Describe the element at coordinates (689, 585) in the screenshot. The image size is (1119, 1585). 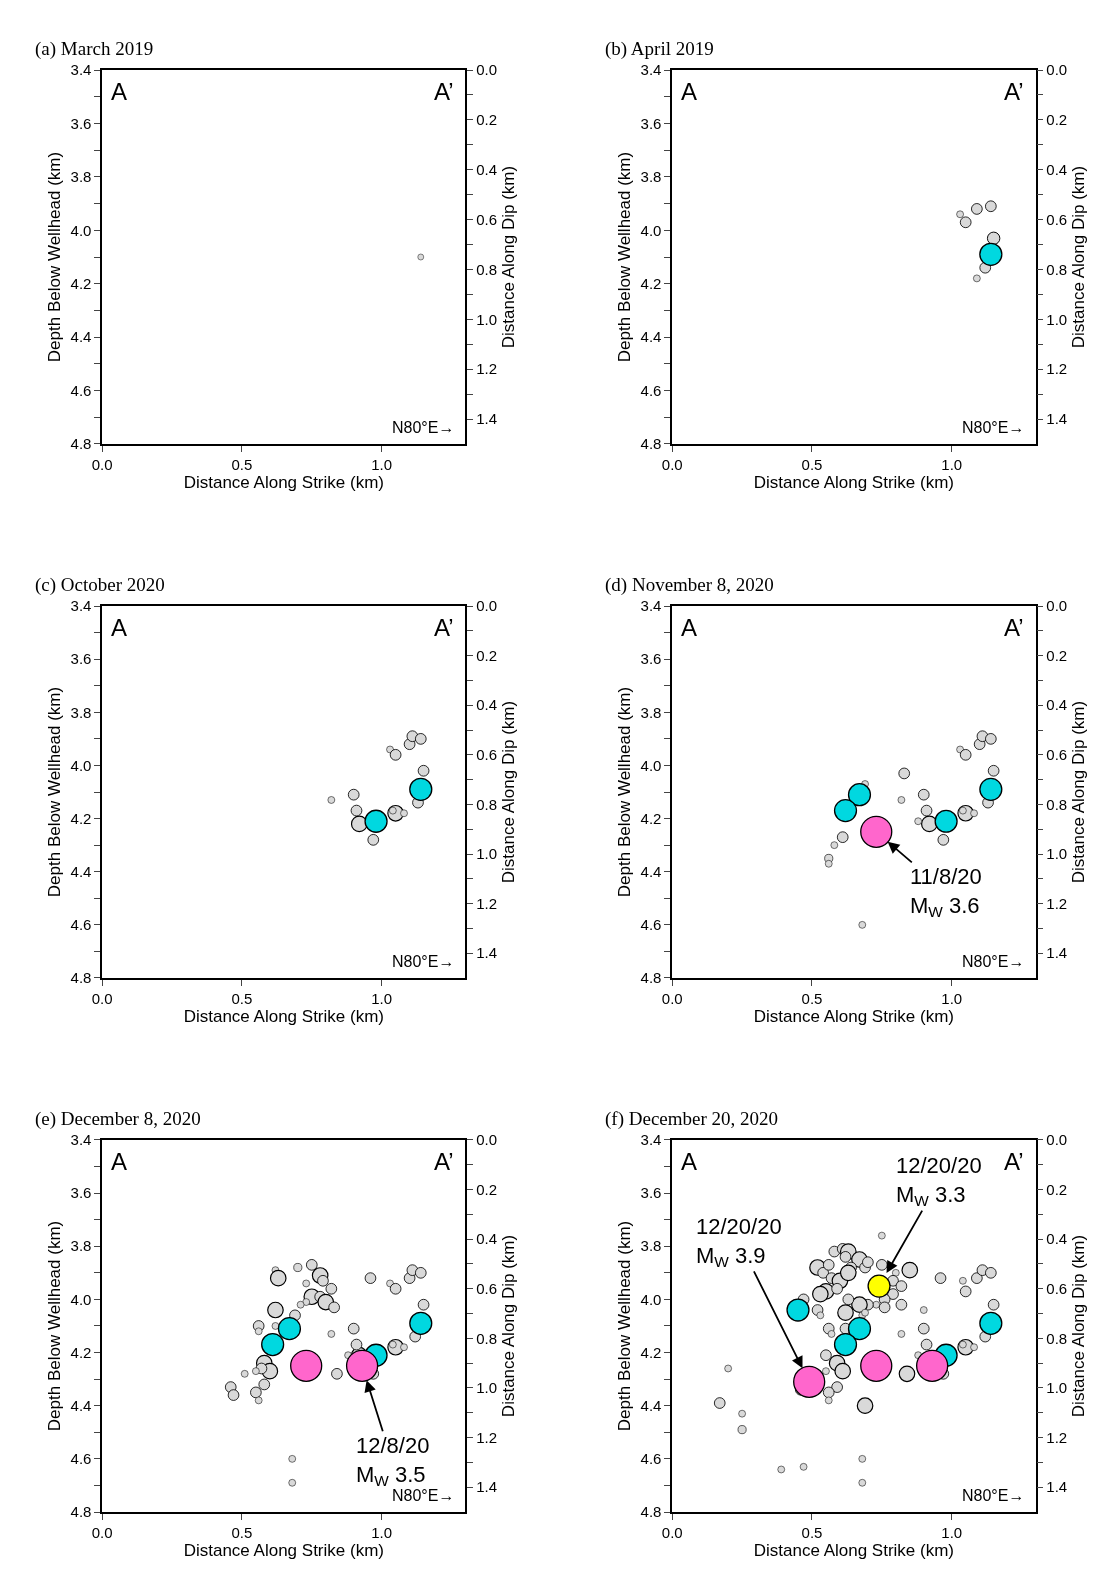
I see `chart-title: (d) November 8, 2020` at that location.